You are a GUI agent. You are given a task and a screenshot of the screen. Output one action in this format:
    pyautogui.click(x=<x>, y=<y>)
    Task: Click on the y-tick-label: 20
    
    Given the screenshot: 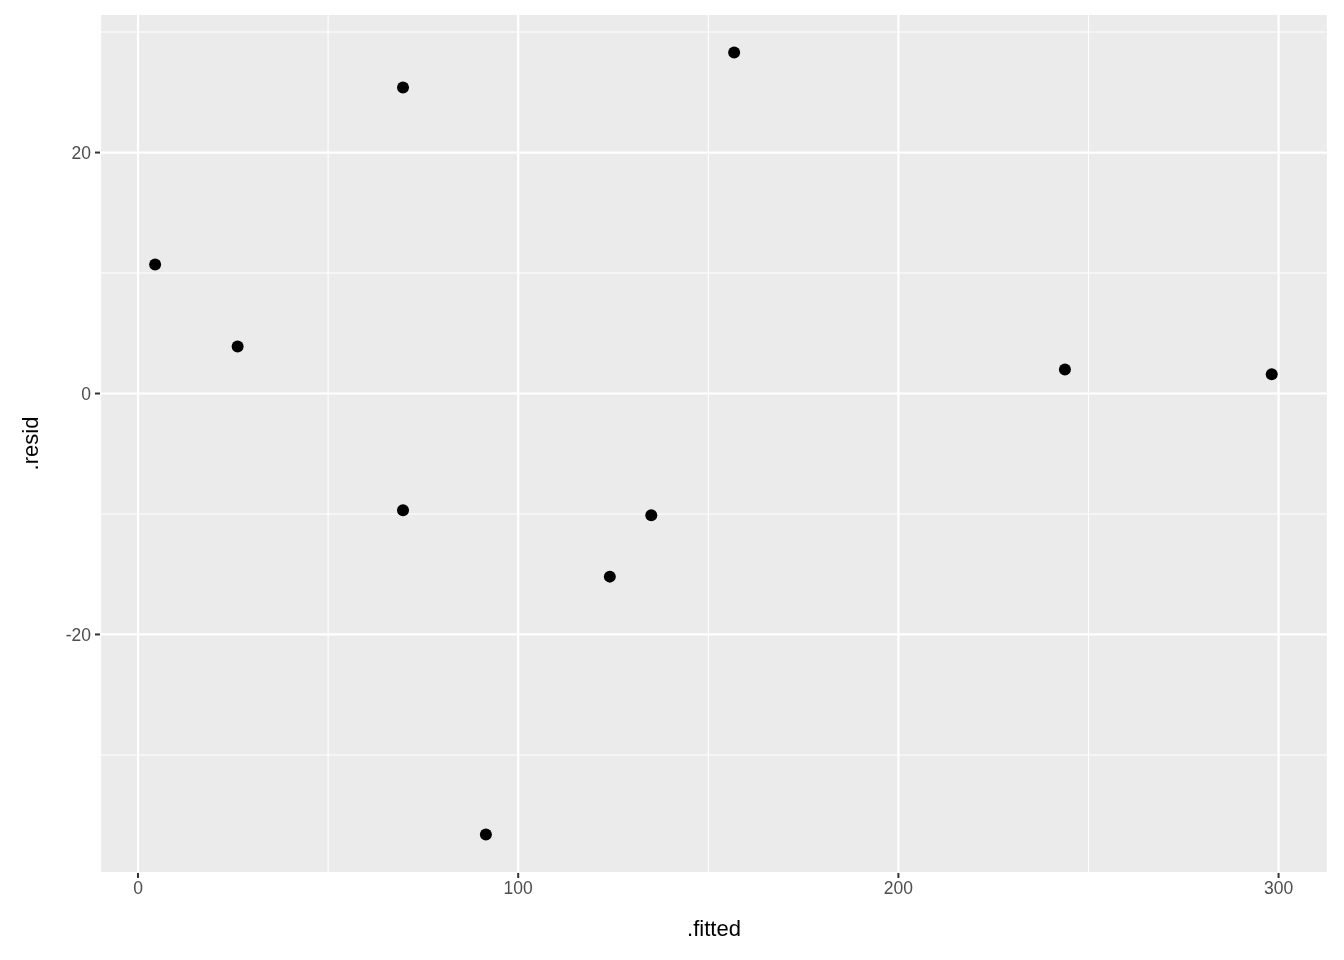 What is the action you would take?
    pyautogui.click(x=81, y=152)
    